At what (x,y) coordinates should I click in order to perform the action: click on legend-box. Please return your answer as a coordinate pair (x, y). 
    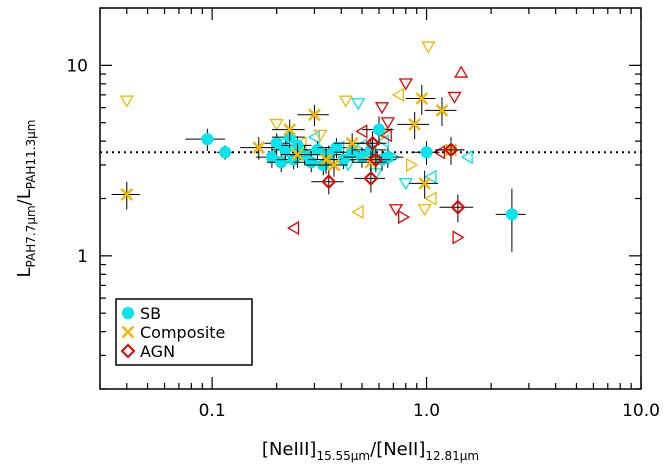
    Looking at the image, I should click on (184, 332).